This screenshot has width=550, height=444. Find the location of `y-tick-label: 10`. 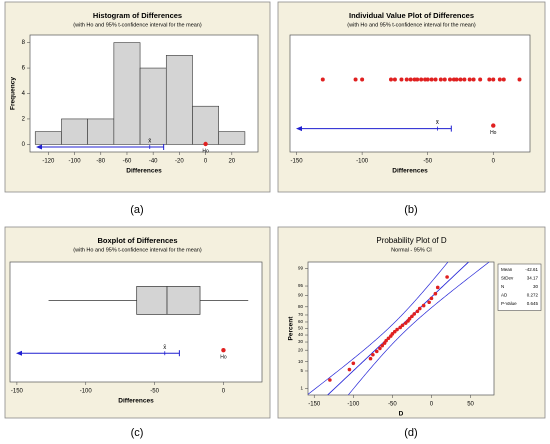

y-tick-label: 10 is located at coordinates (301, 361).